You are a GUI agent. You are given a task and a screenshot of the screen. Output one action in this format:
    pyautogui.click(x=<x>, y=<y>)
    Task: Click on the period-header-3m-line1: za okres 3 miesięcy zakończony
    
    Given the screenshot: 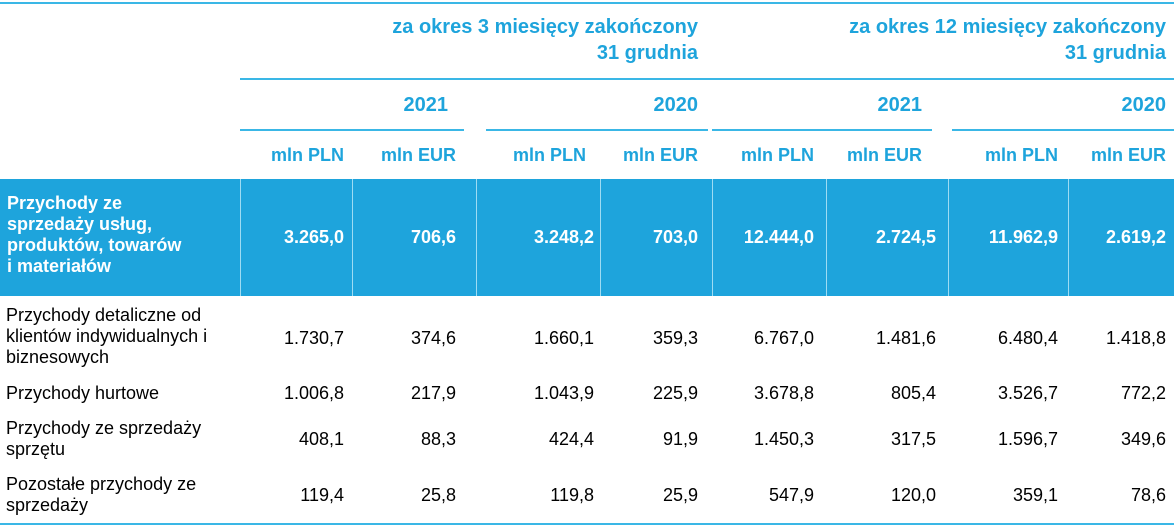 What is the action you would take?
    pyautogui.click(x=545, y=27)
    